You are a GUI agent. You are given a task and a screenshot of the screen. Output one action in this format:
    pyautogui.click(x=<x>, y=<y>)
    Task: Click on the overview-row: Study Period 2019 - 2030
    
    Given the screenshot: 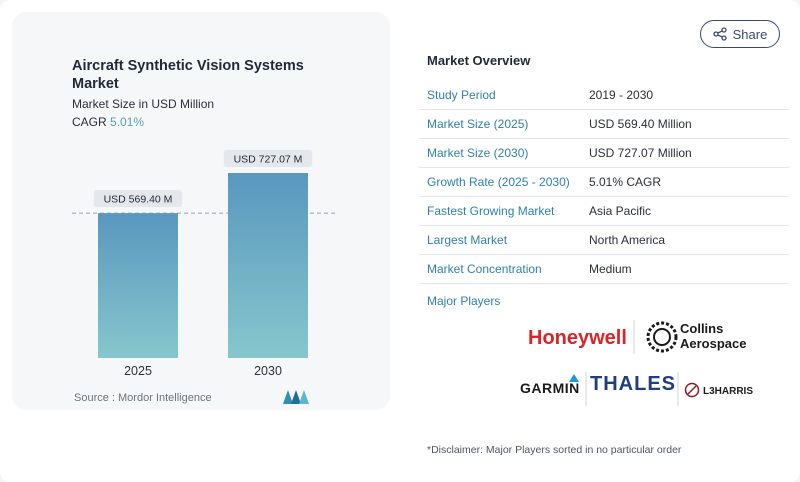 What is the action you would take?
    pyautogui.click(x=604, y=95)
    